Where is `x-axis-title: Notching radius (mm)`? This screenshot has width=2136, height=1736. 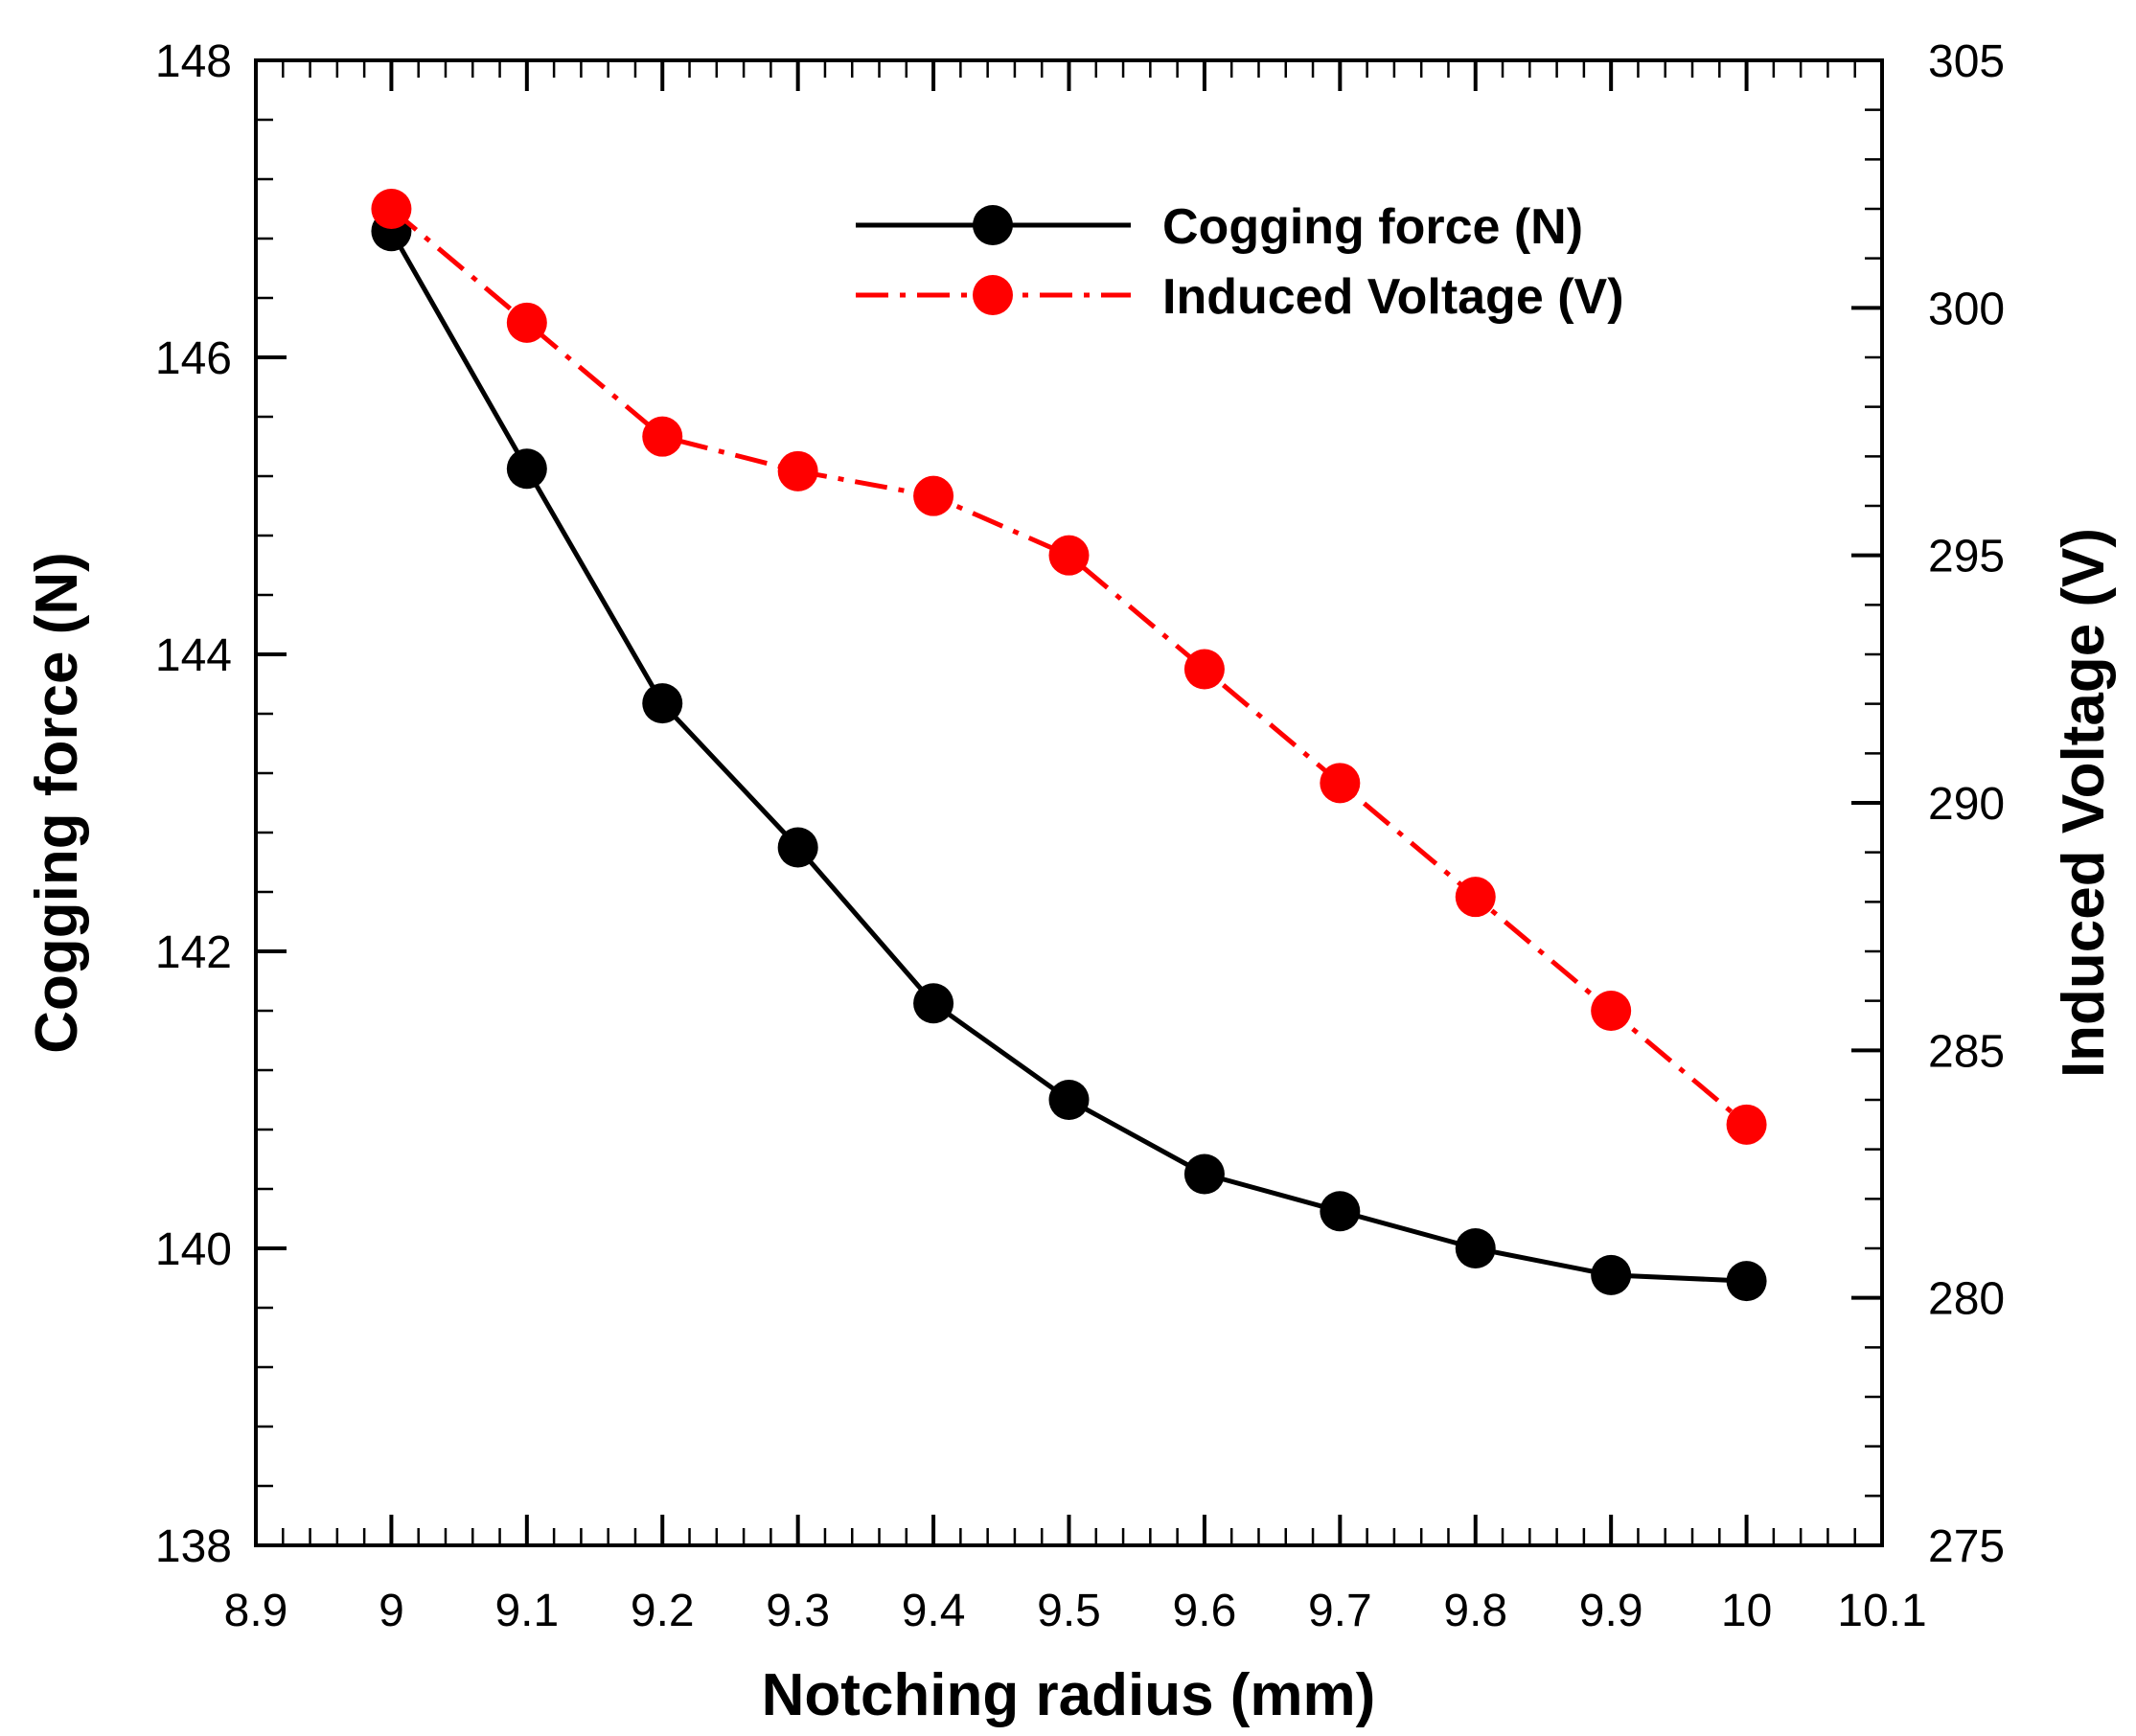
x-axis-title: Notching radius (mm) is located at coordinates (1069, 1695).